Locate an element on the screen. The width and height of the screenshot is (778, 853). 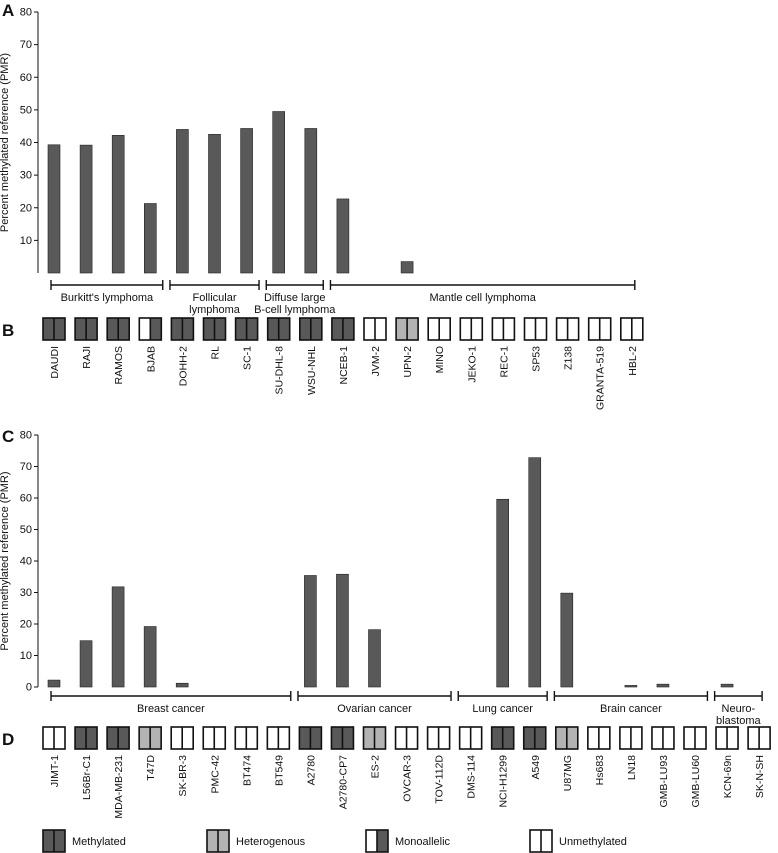
cell-line-label: A2780 is located at coordinates (311, 770).